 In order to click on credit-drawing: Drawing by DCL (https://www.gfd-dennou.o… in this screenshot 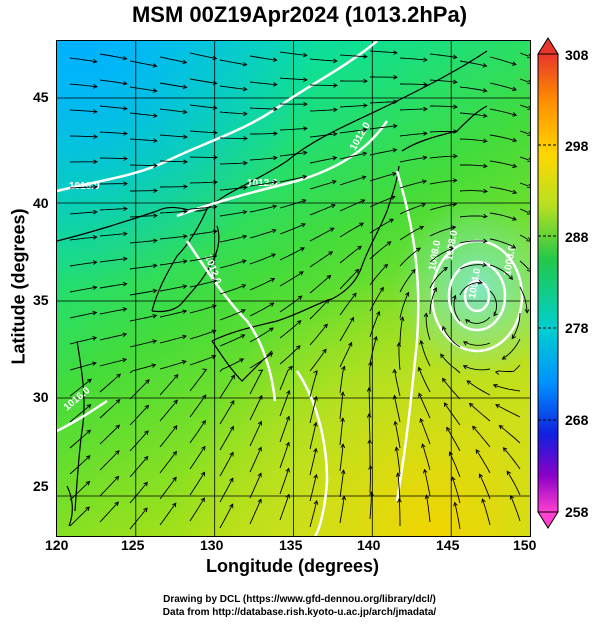, I will do `click(299, 599)`.